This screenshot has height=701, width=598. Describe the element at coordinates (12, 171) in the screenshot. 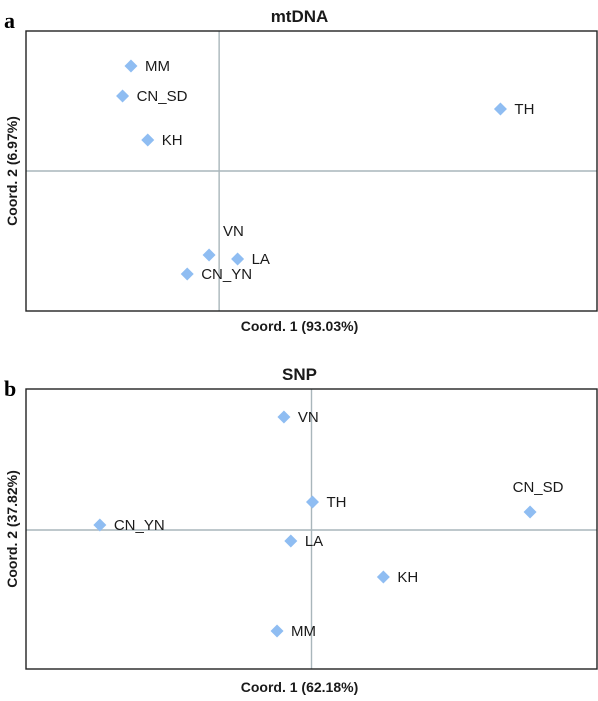

I see `y-axis-label: Coord. 2 (6.97%)` at that location.